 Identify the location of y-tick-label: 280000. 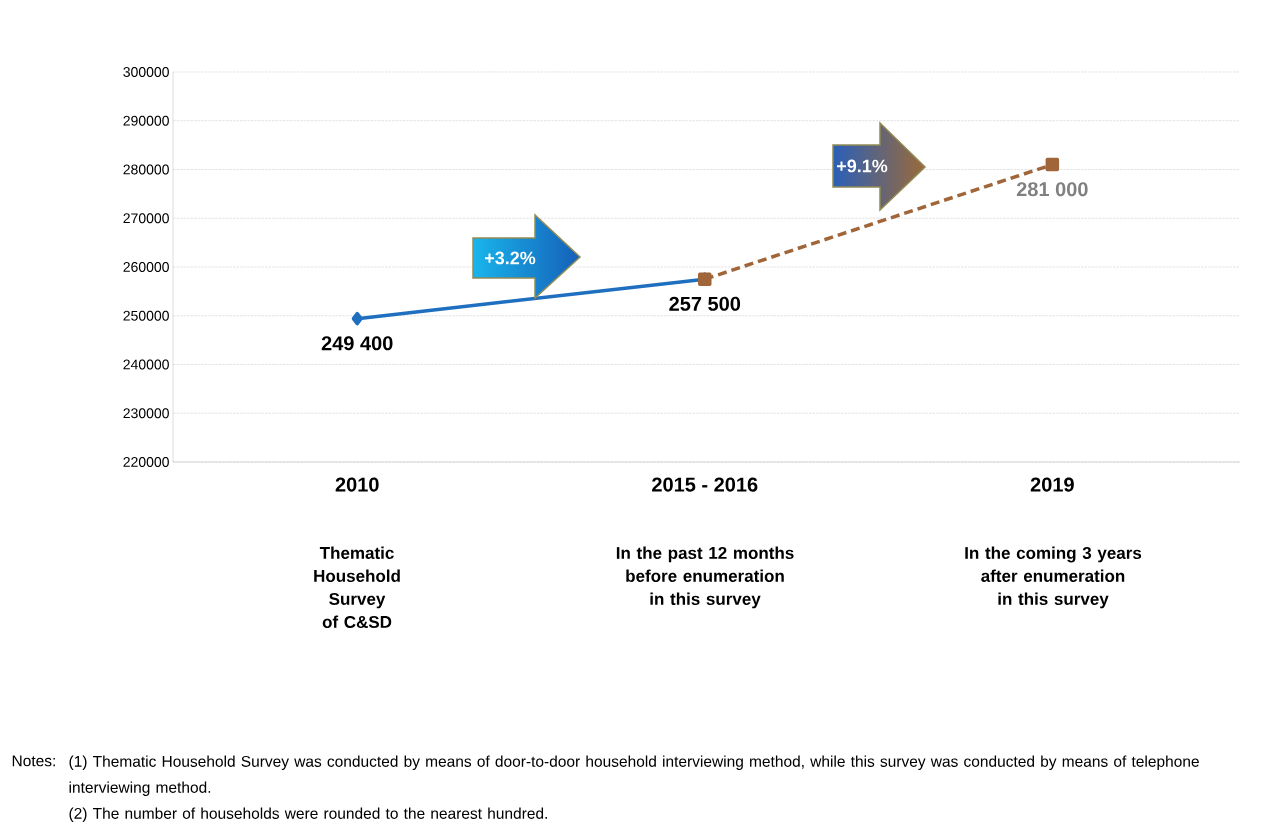
(146, 169).